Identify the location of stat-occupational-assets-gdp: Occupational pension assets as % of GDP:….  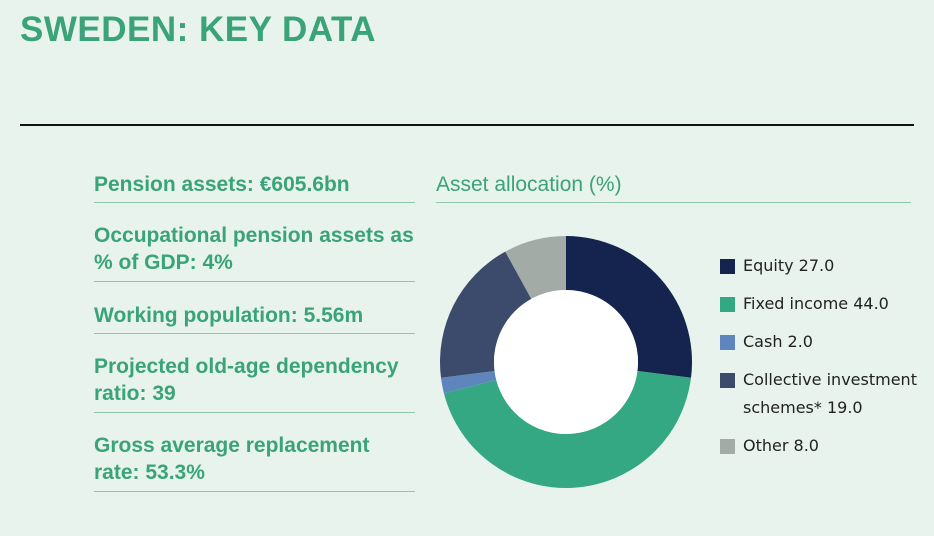
(254, 242).